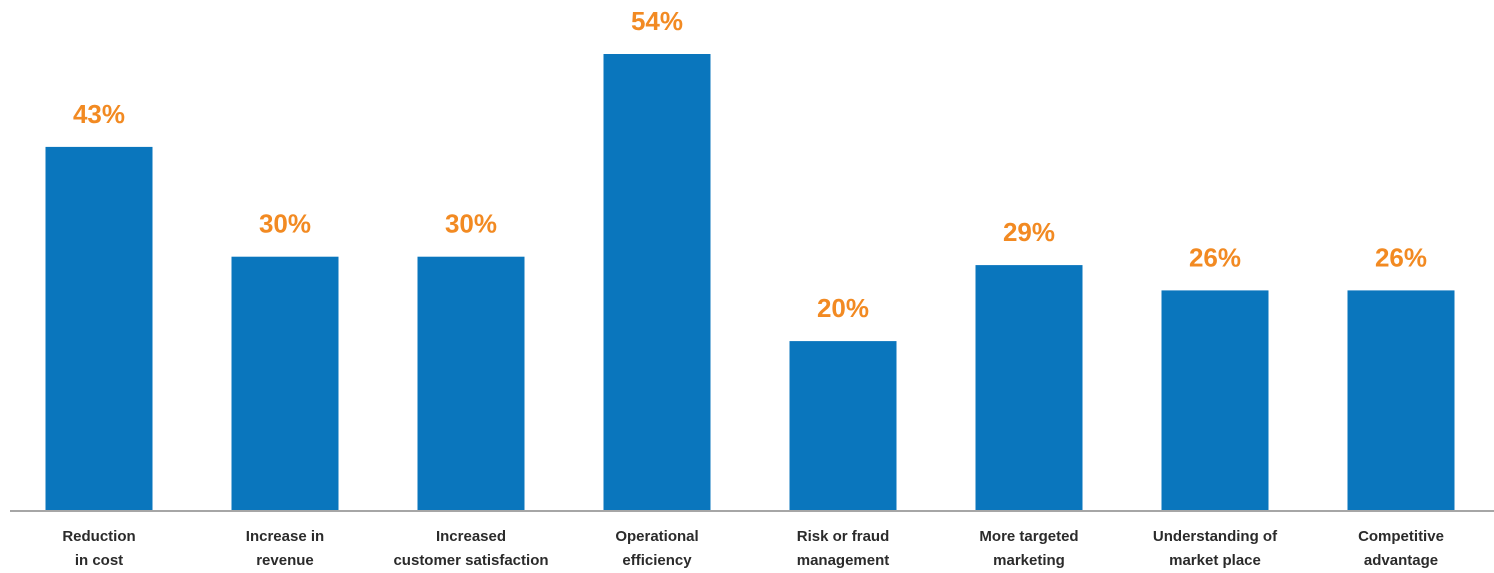 This screenshot has width=1494, height=573. Describe the element at coordinates (1401, 536) in the screenshot. I see `category-label-line: Competitive` at that location.